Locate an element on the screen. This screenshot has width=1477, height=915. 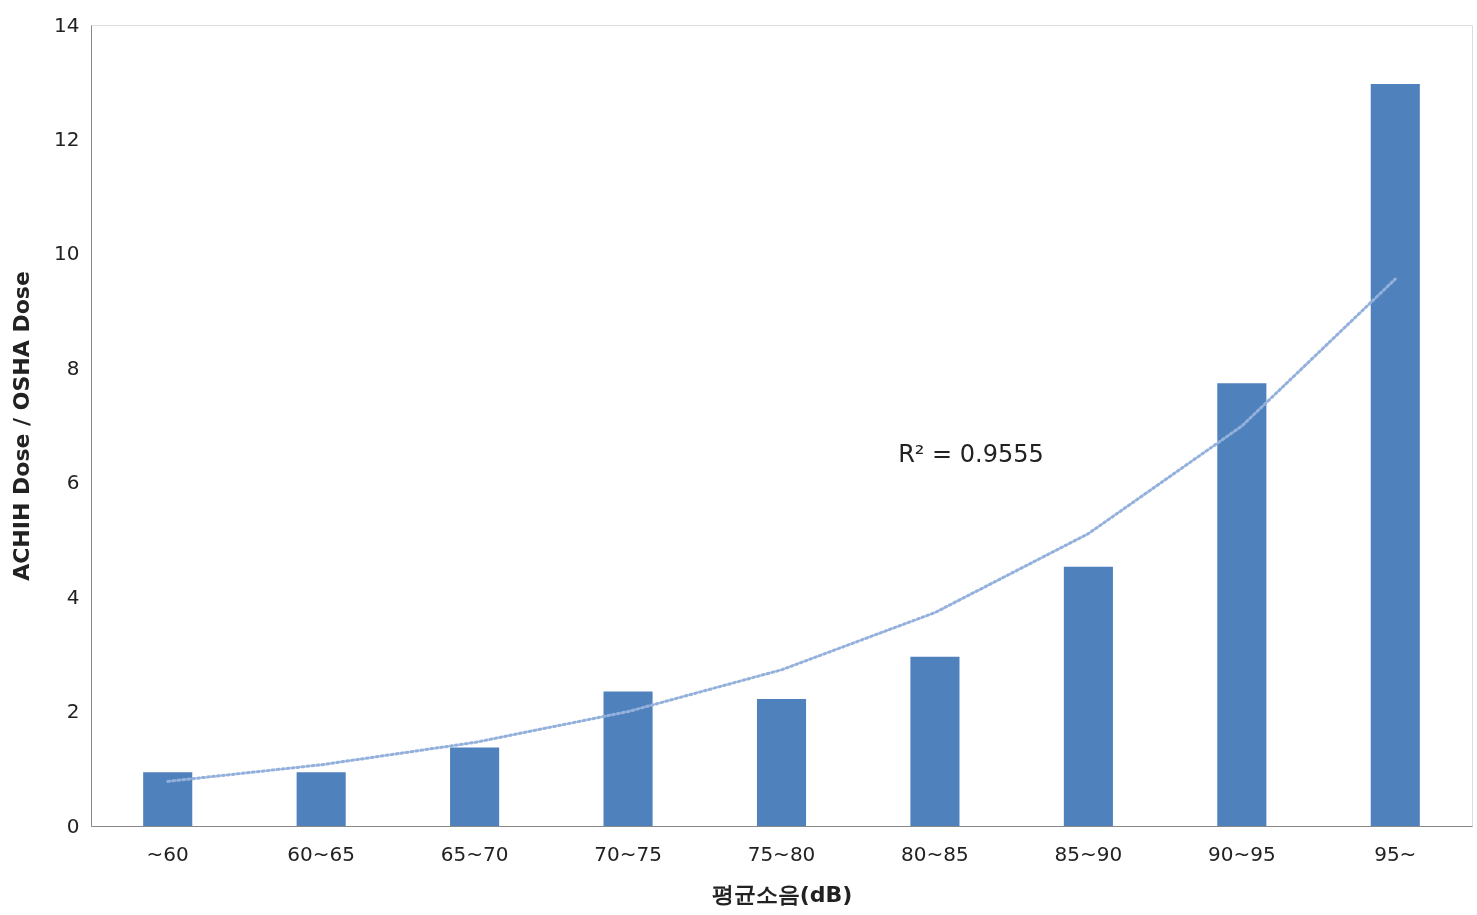
annotation: R² = 0.9555 is located at coordinates (971, 454).